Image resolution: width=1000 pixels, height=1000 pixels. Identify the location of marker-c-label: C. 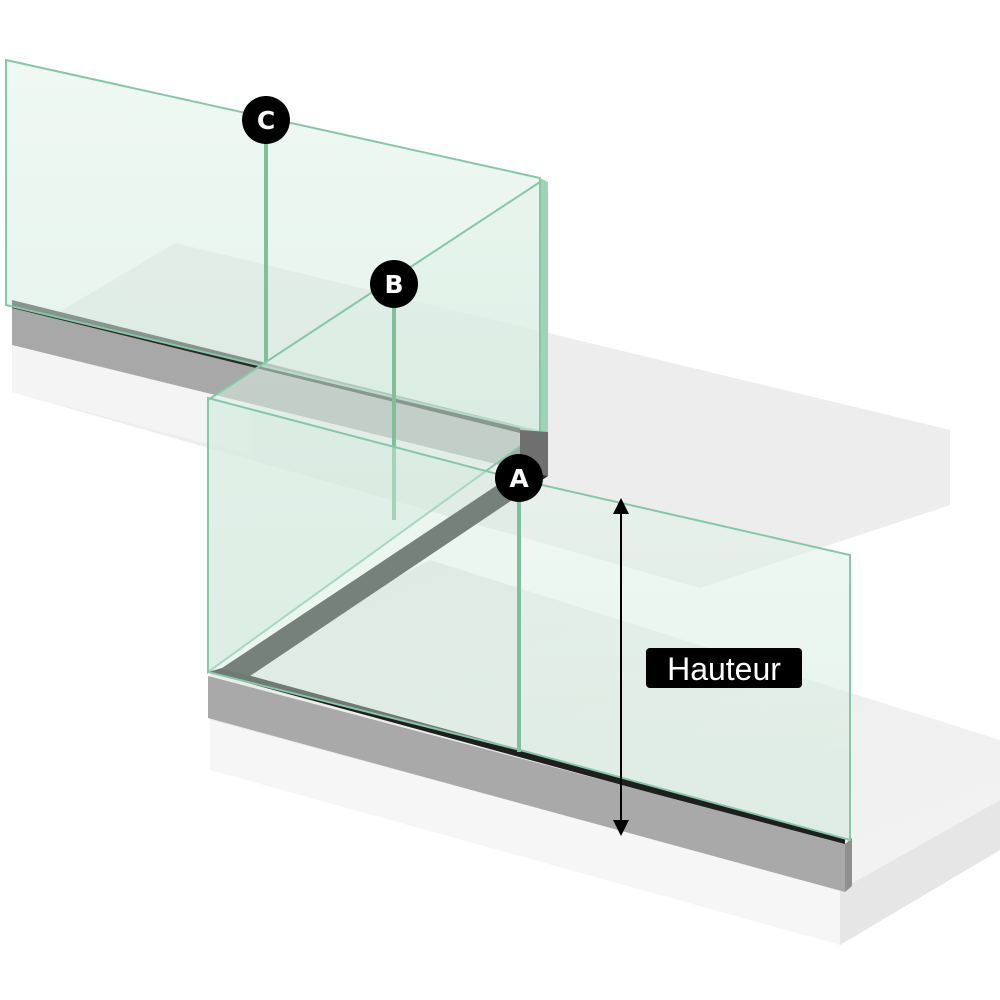
(266, 120).